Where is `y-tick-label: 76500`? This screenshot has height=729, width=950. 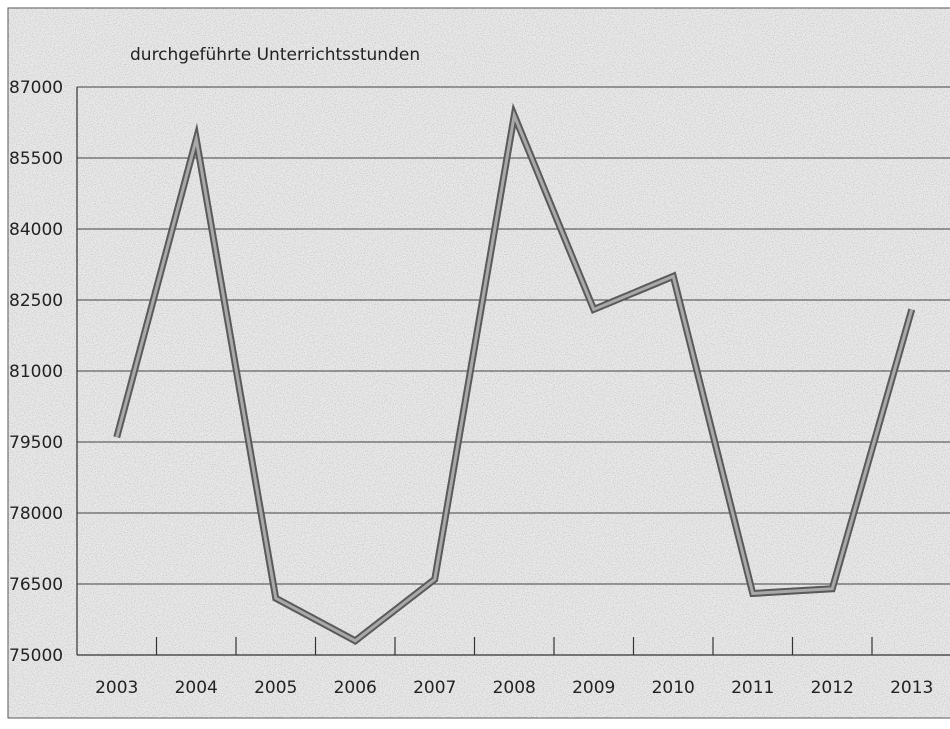 y-tick-label: 76500 is located at coordinates (36, 585).